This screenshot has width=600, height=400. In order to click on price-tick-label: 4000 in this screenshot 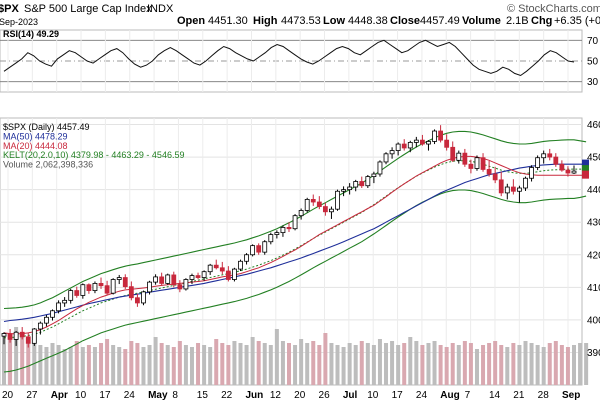, I will do `click(593, 320)`.